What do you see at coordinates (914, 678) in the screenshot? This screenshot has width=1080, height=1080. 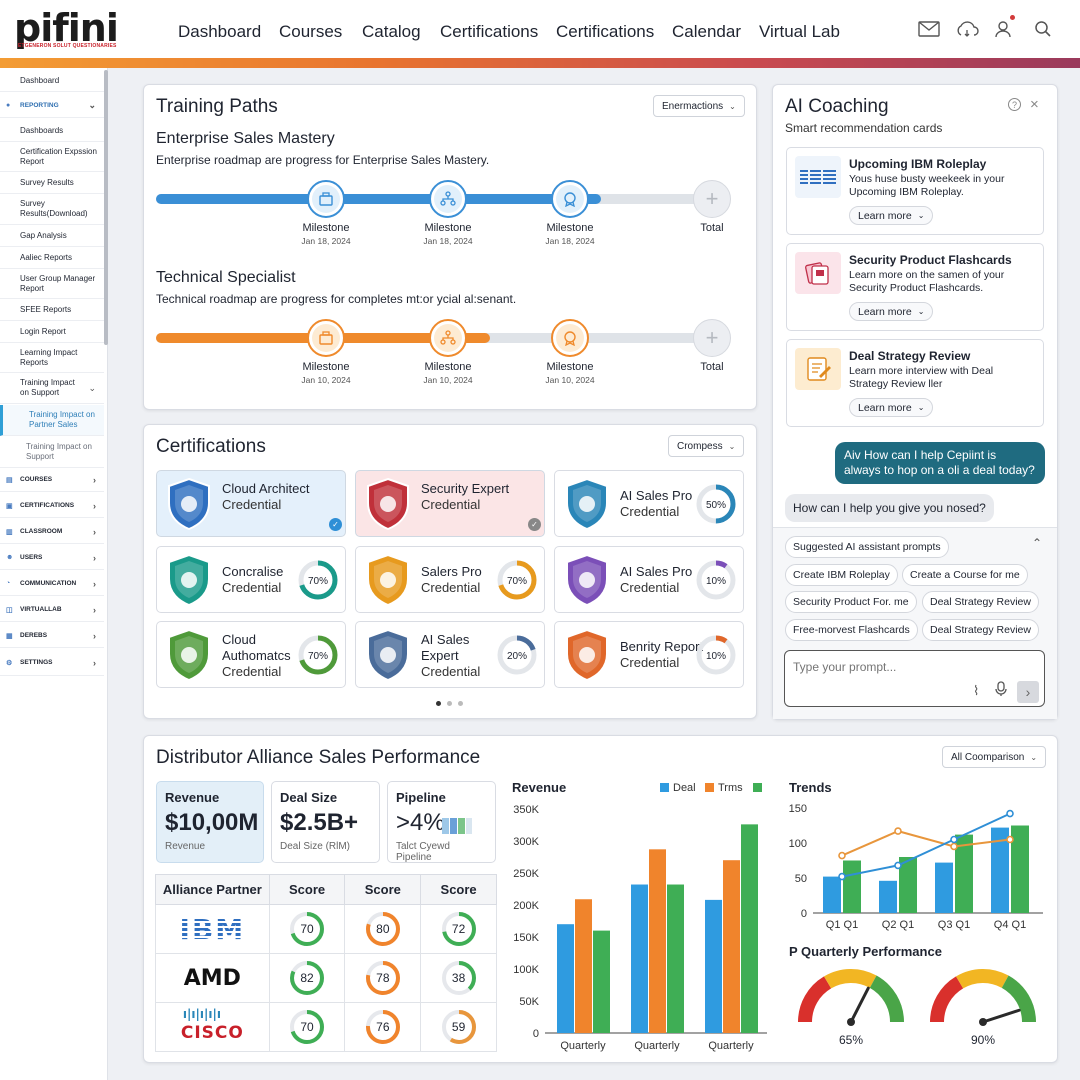 I see `prompt-input-box: ⌇ ›` at bounding box center [914, 678].